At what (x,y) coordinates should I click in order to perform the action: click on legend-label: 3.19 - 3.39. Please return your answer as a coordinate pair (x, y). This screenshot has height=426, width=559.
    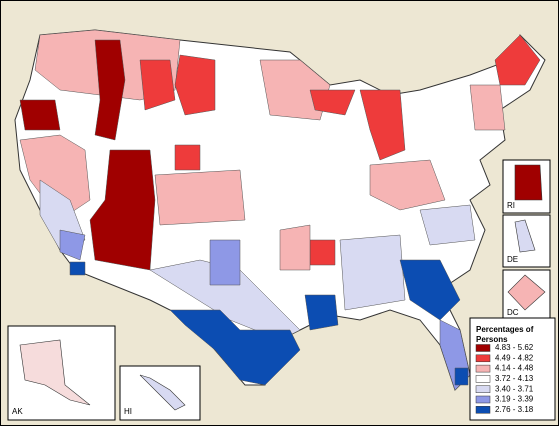
    Looking at the image, I should click on (514, 399).